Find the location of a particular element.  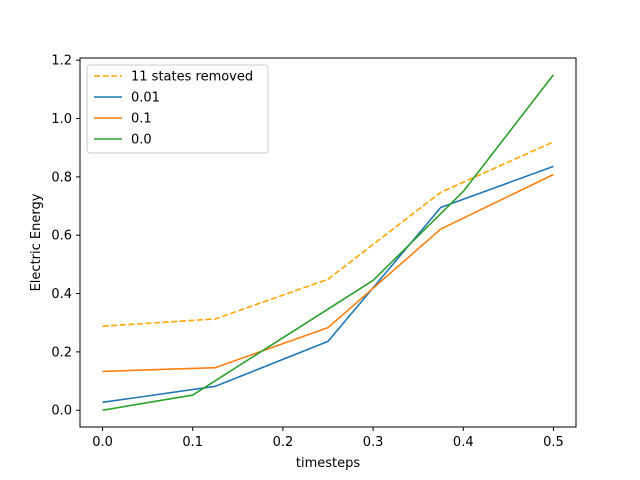

y-tick-label: 1.0 is located at coordinates (61, 119).